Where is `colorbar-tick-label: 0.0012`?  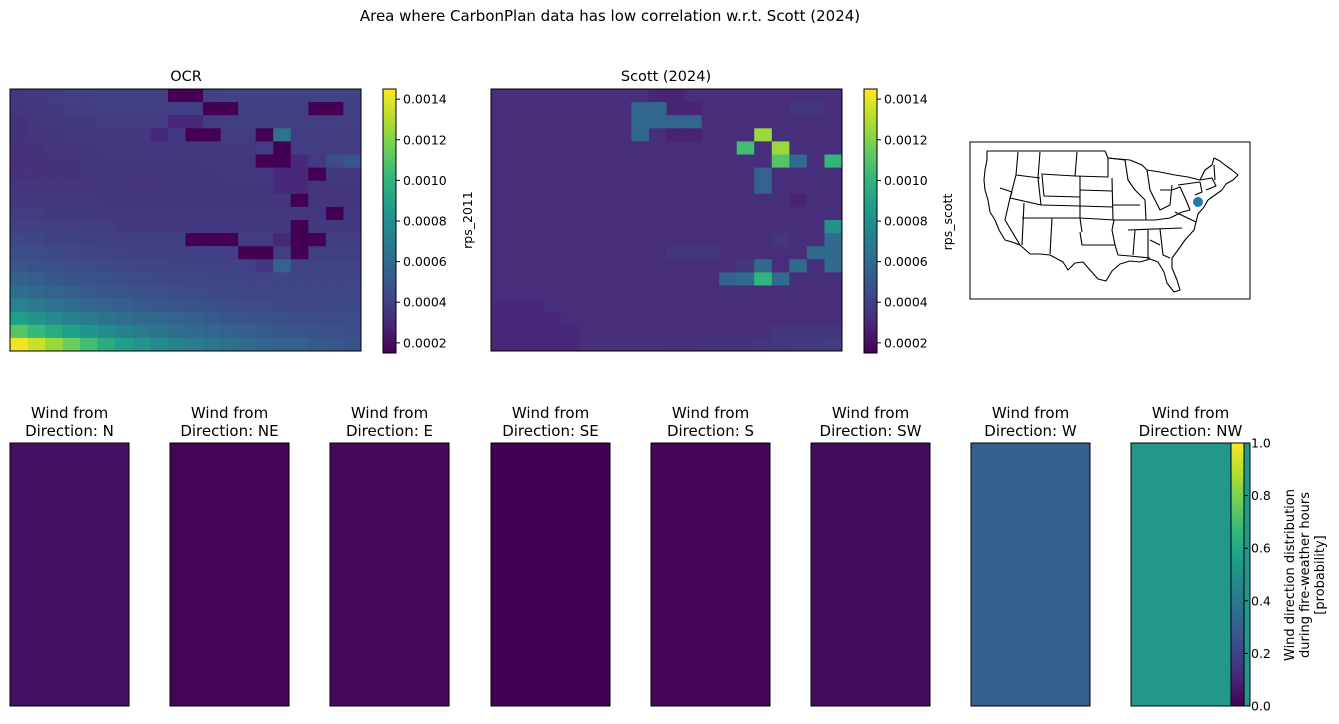 colorbar-tick-label: 0.0012 is located at coordinates (425, 139).